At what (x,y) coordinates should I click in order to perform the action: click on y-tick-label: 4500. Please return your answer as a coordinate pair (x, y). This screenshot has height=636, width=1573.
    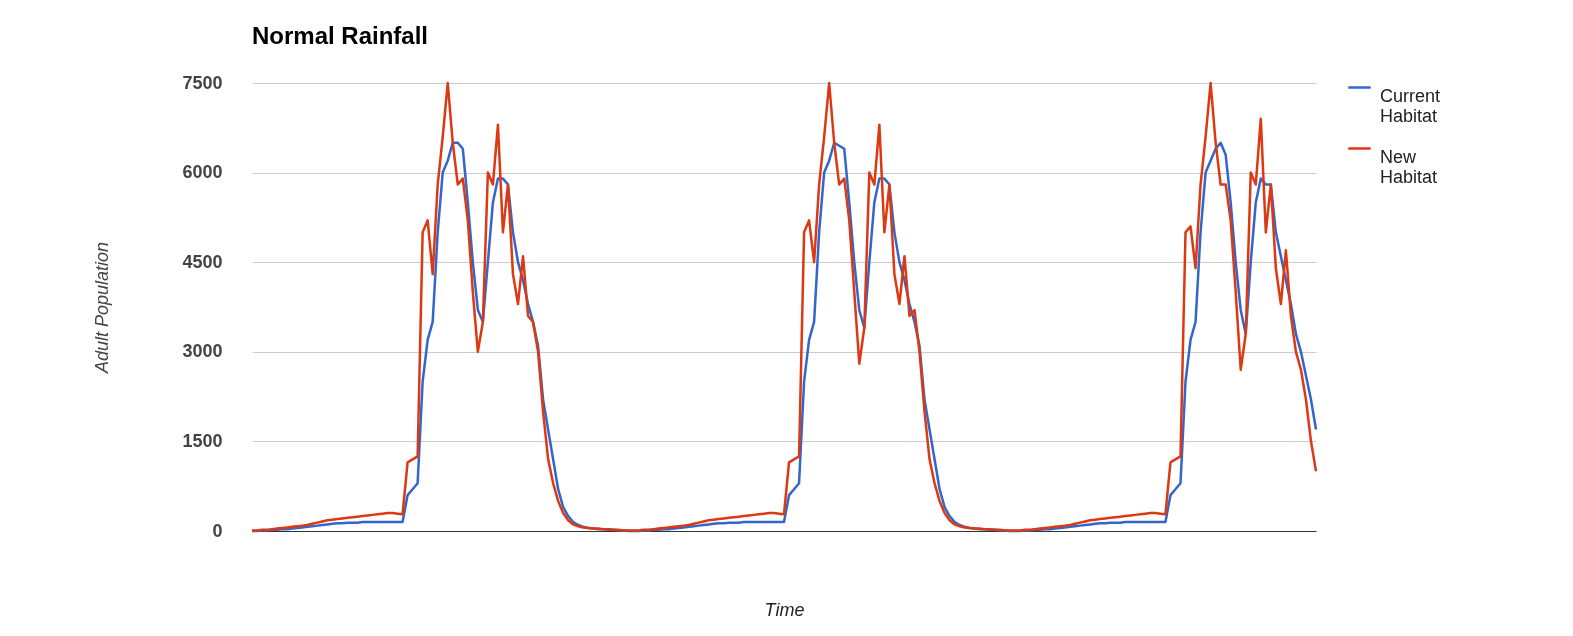
    Looking at the image, I should click on (202, 261).